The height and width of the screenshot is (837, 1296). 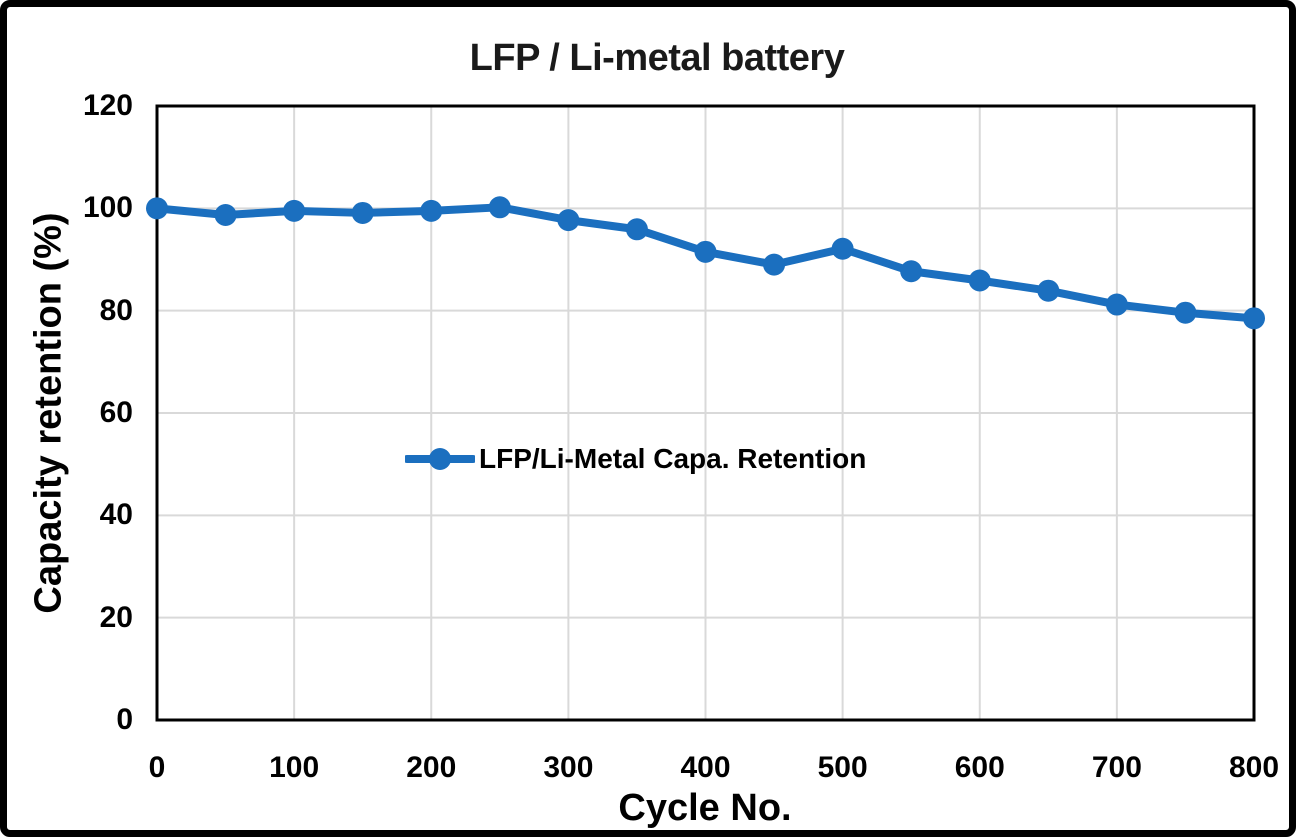 What do you see at coordinates (124, 719) in the screenshot?
I see `y-tick-label: 0` at bounding box center [124, 719].